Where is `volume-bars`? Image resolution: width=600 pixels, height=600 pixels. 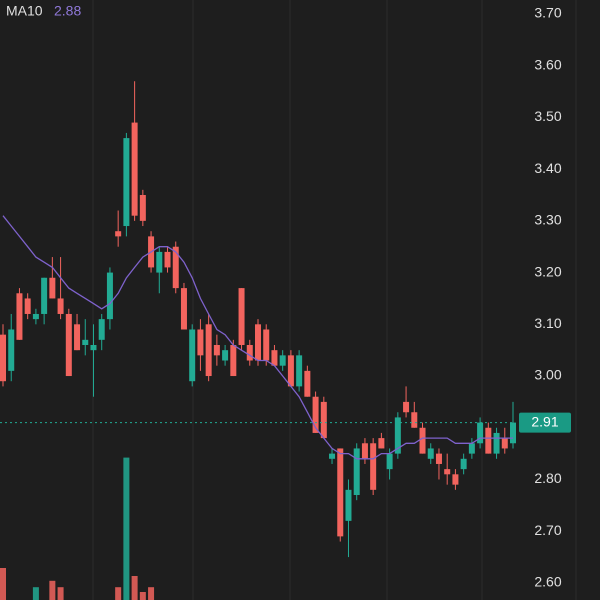 volume-bars is located at coordinates (77, 528).